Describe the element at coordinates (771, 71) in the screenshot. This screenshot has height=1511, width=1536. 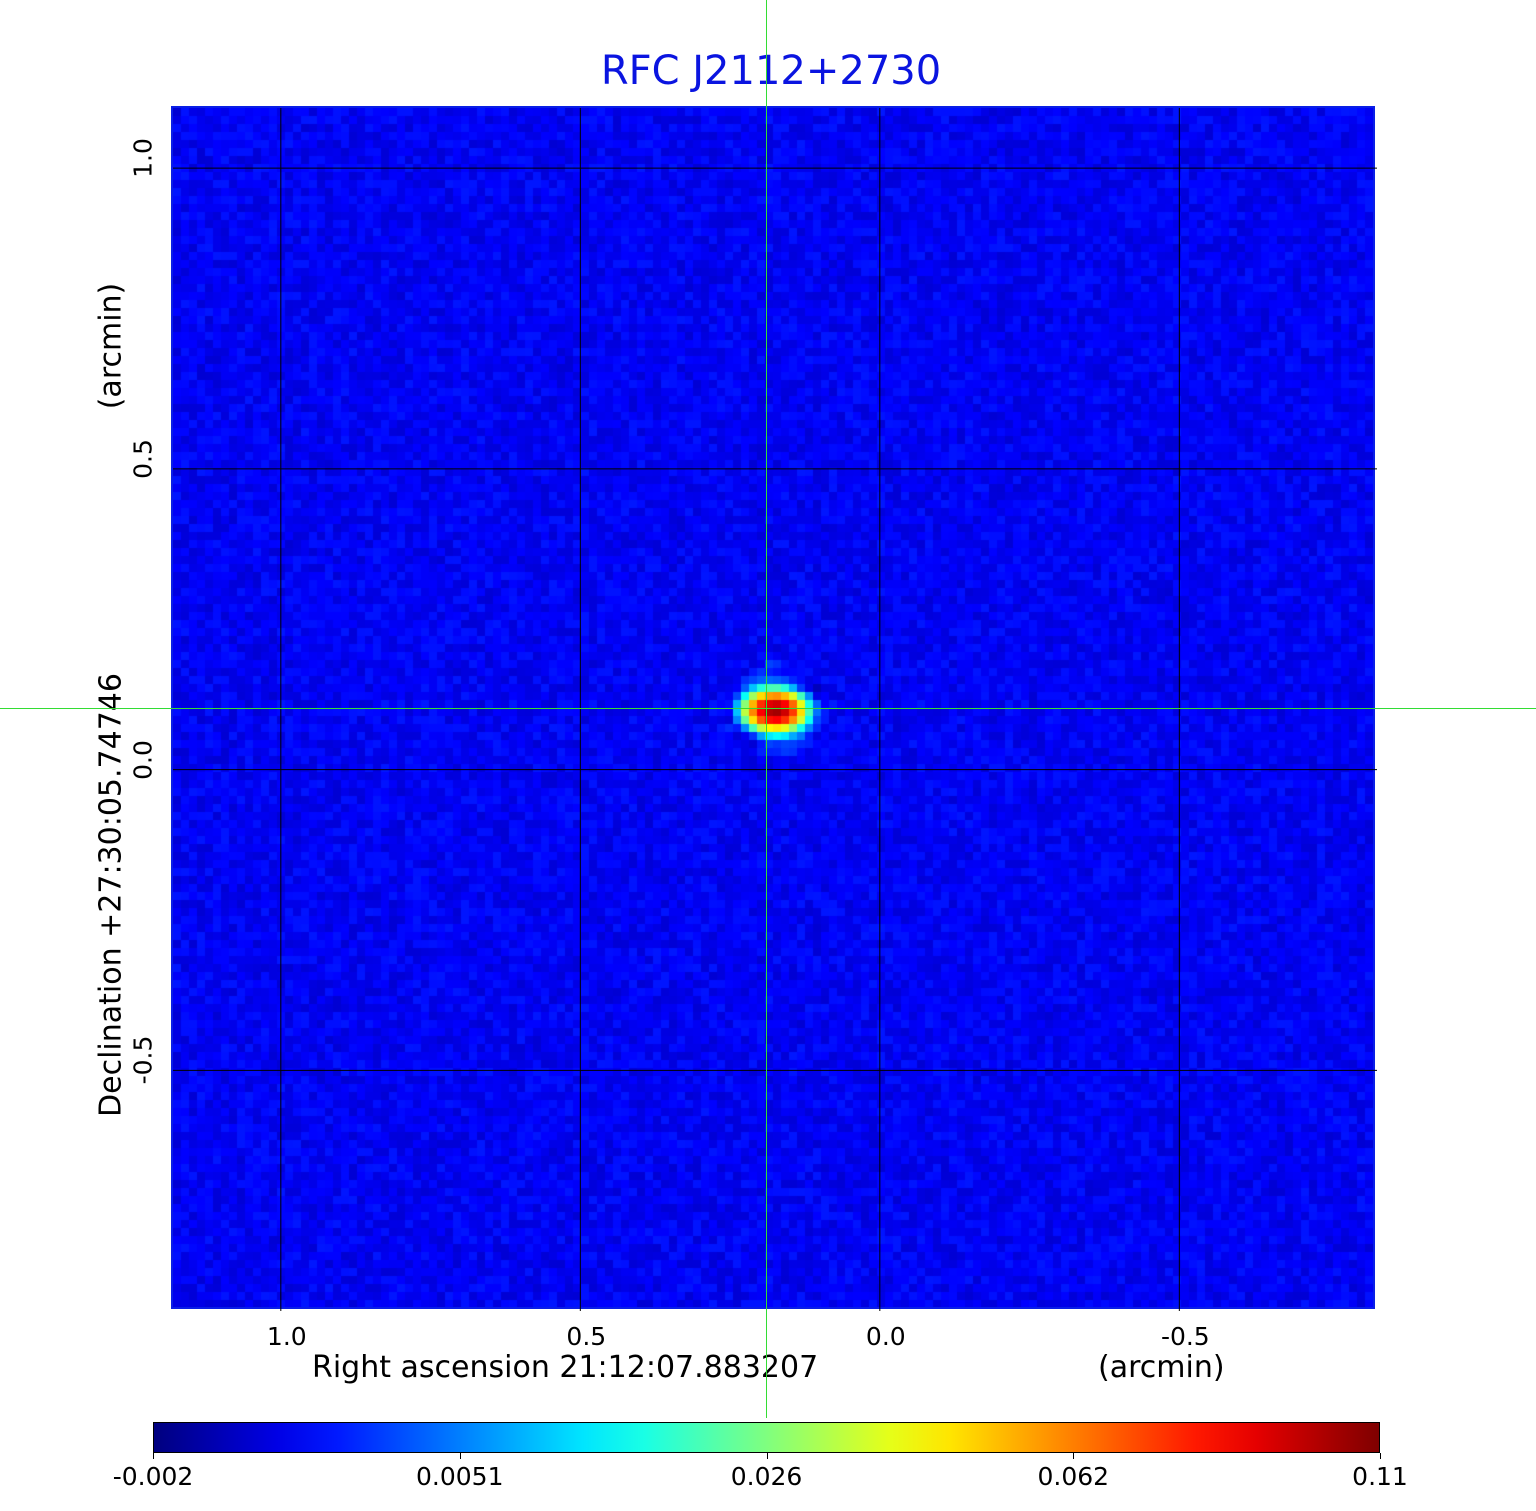
I see `chart-title: RFC J2112+2730` at that location.